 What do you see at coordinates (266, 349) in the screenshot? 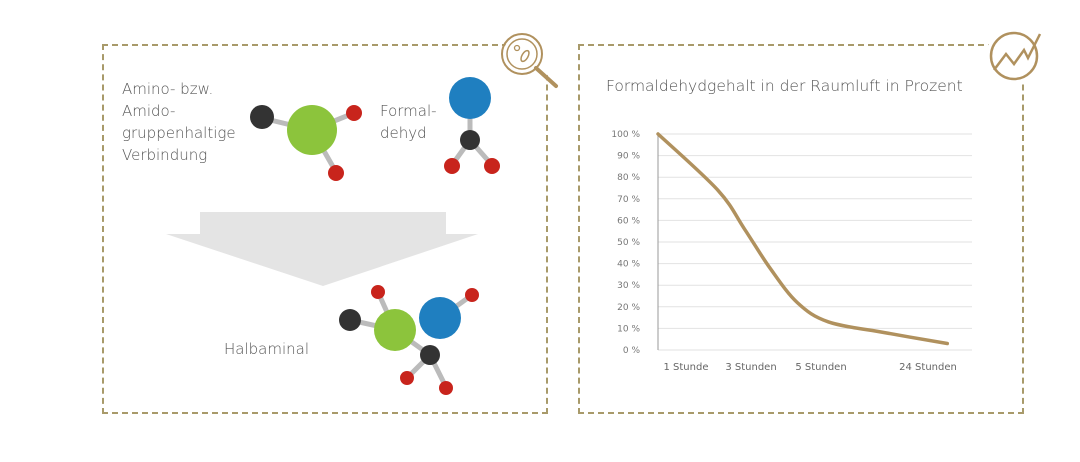
I see `product-label: Halbaminal` at bounding box center [266, 349].